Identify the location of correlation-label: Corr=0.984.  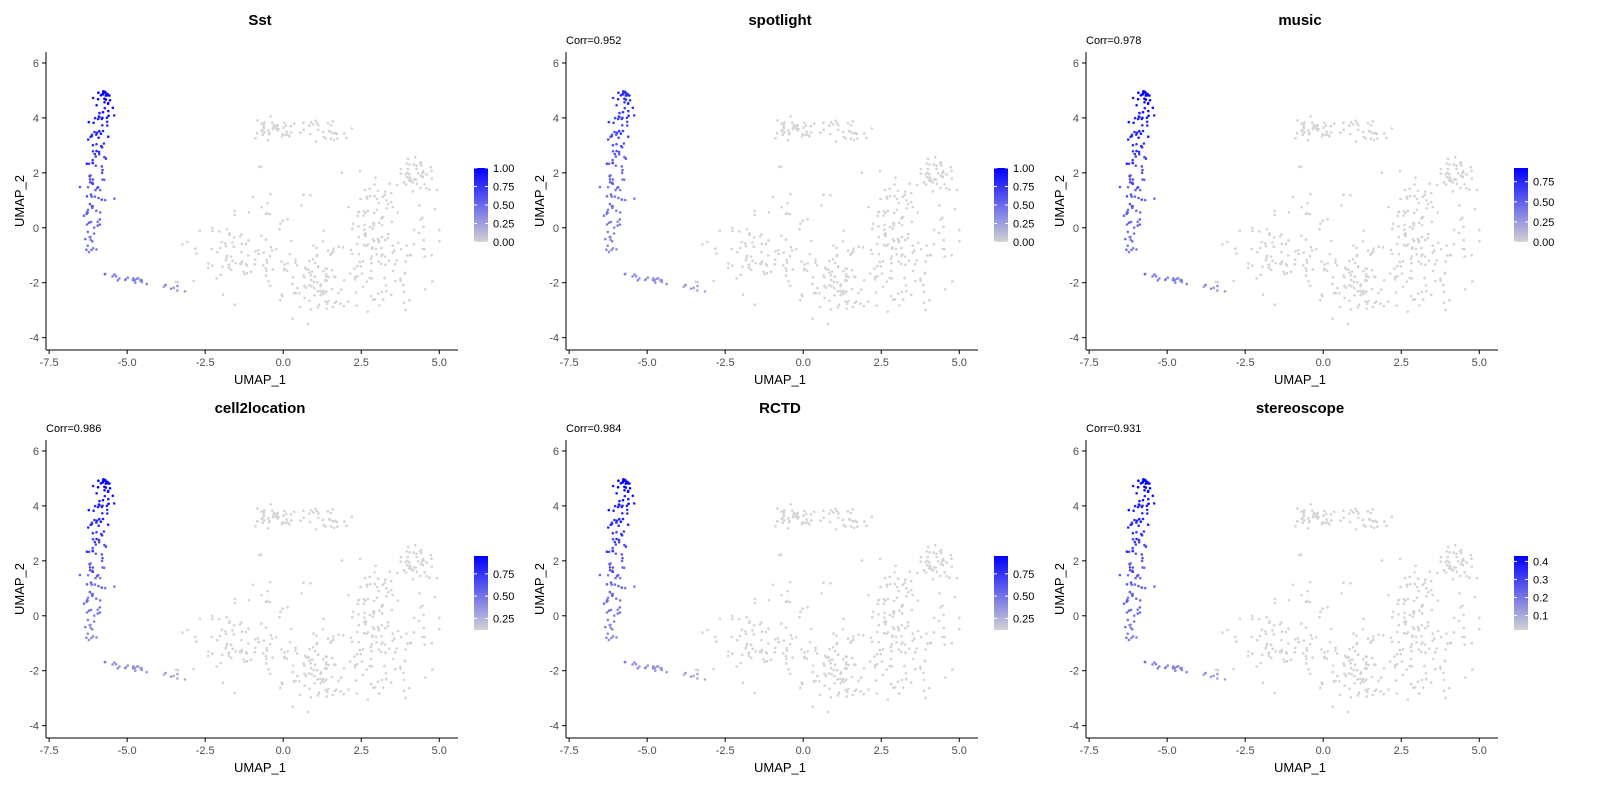
(593, 429).